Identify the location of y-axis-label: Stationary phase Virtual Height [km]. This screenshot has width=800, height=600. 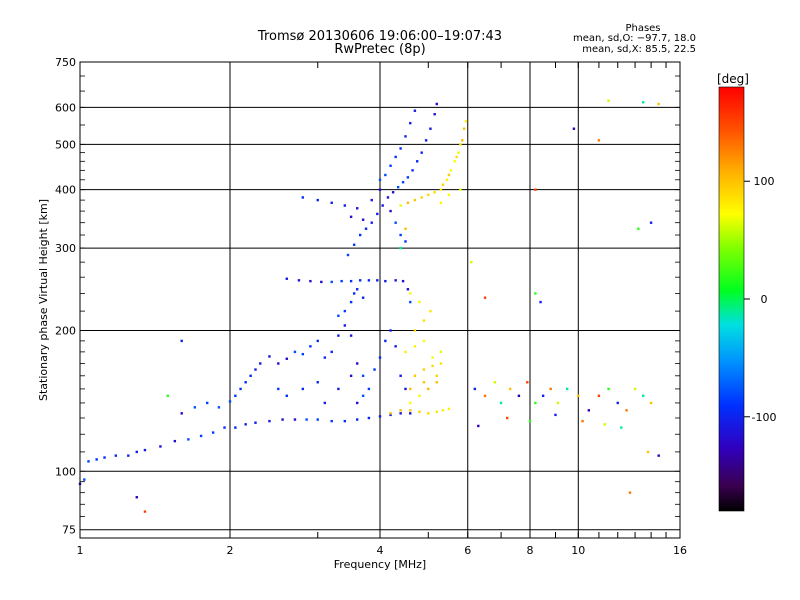
(43, 300).